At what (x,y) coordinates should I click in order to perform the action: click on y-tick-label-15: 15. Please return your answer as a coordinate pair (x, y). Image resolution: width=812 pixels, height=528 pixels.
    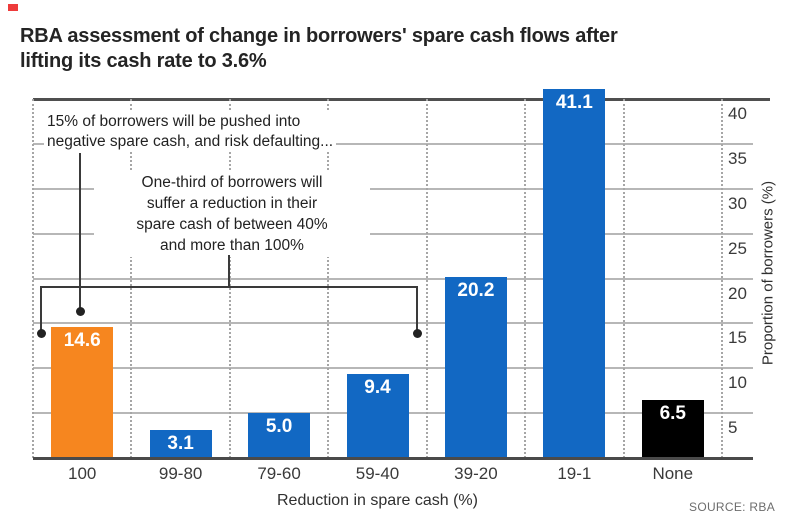
    Looking at the image, I should click on (737, 338).